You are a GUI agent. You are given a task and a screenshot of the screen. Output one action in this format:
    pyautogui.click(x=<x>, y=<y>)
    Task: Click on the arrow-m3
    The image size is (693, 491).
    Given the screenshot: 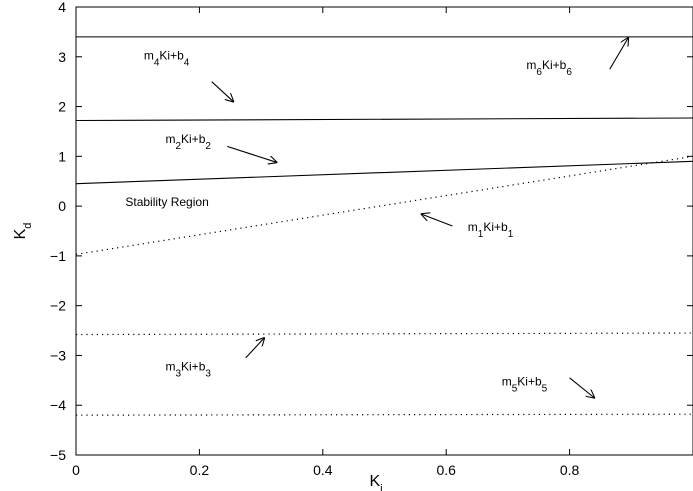 What is the action you would take?
    pyautogui.click(x=255, y=348)
    